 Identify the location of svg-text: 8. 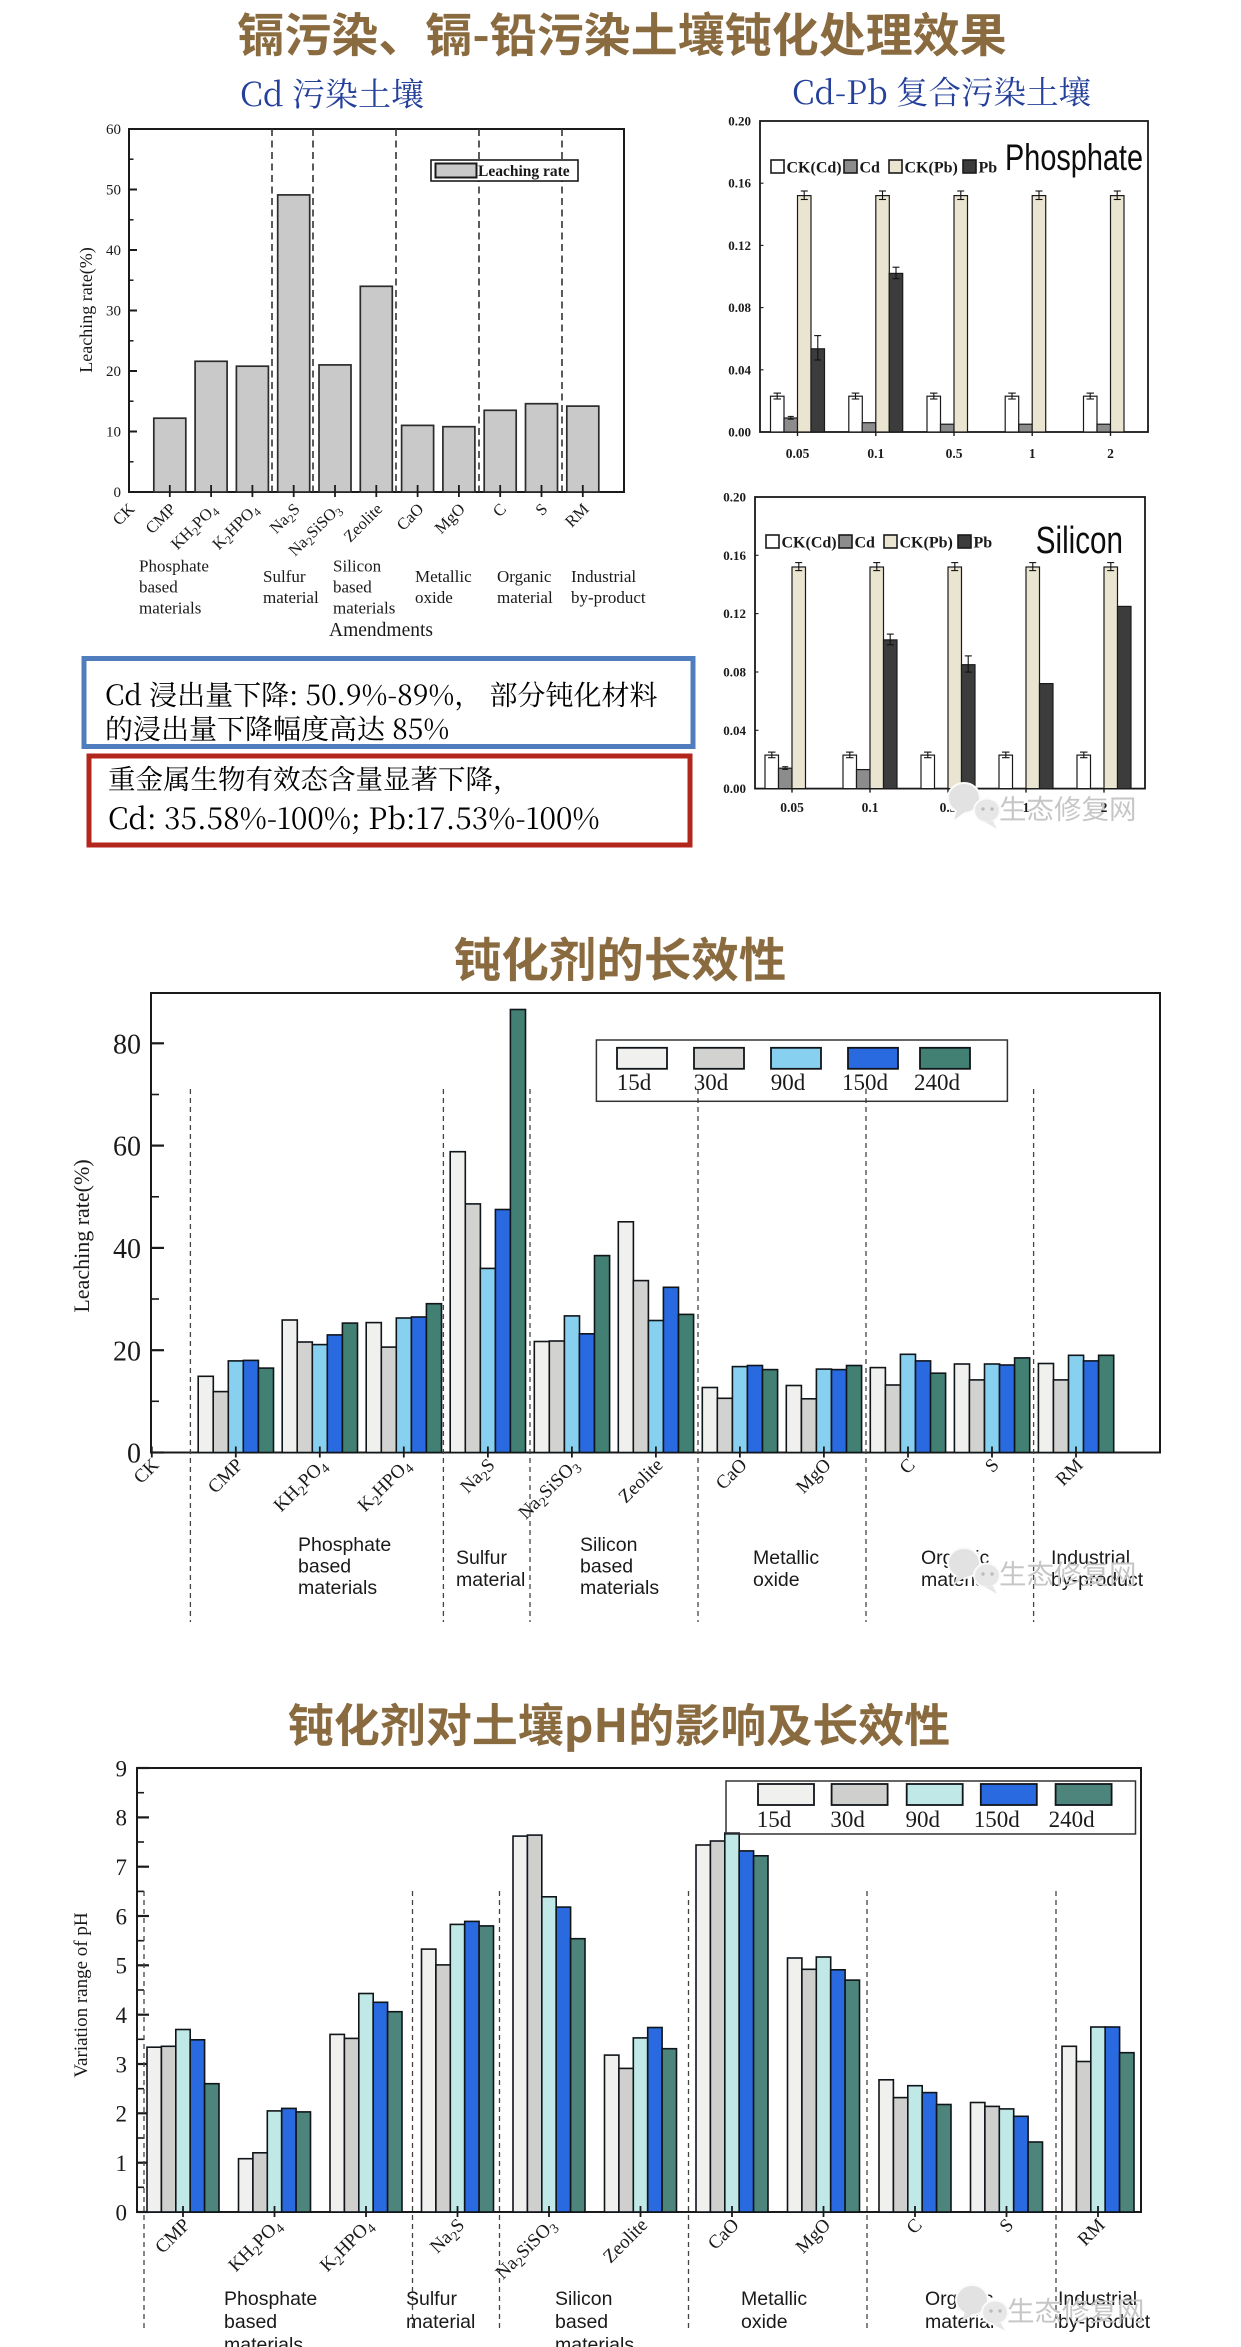
(122, 1818).